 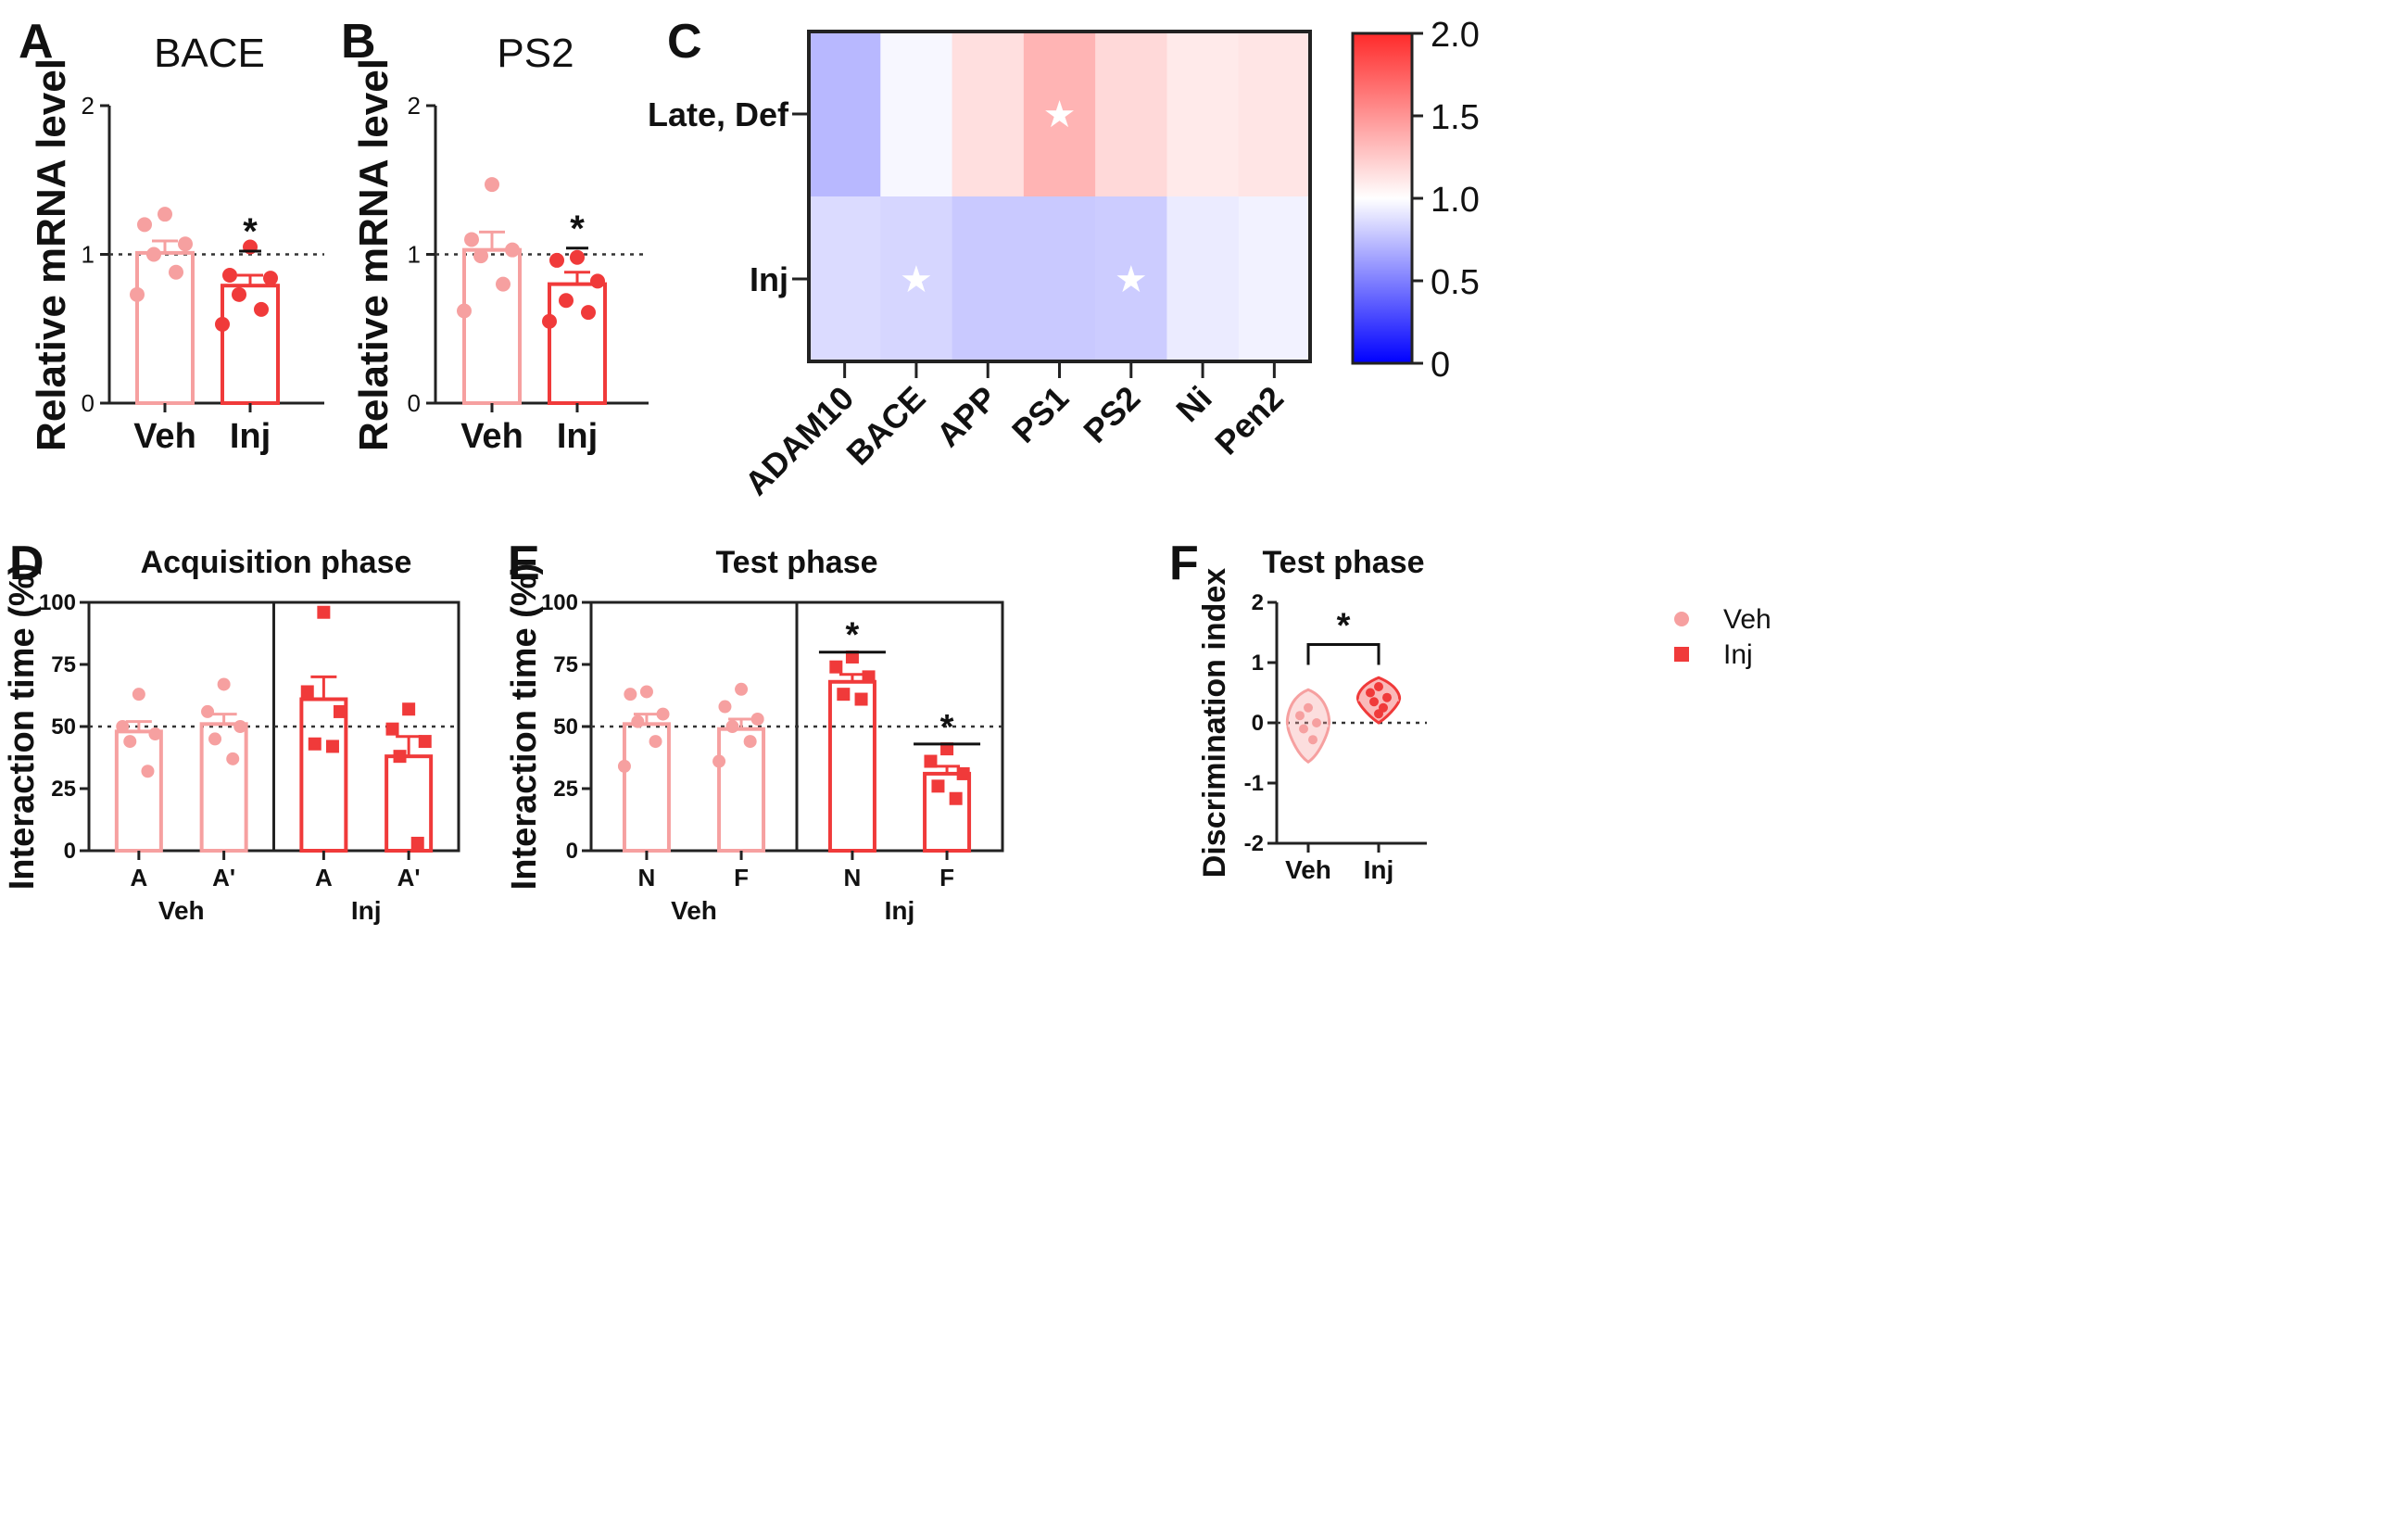 I want to click on y-tick-label: -1, so click(x=1254, y=783).